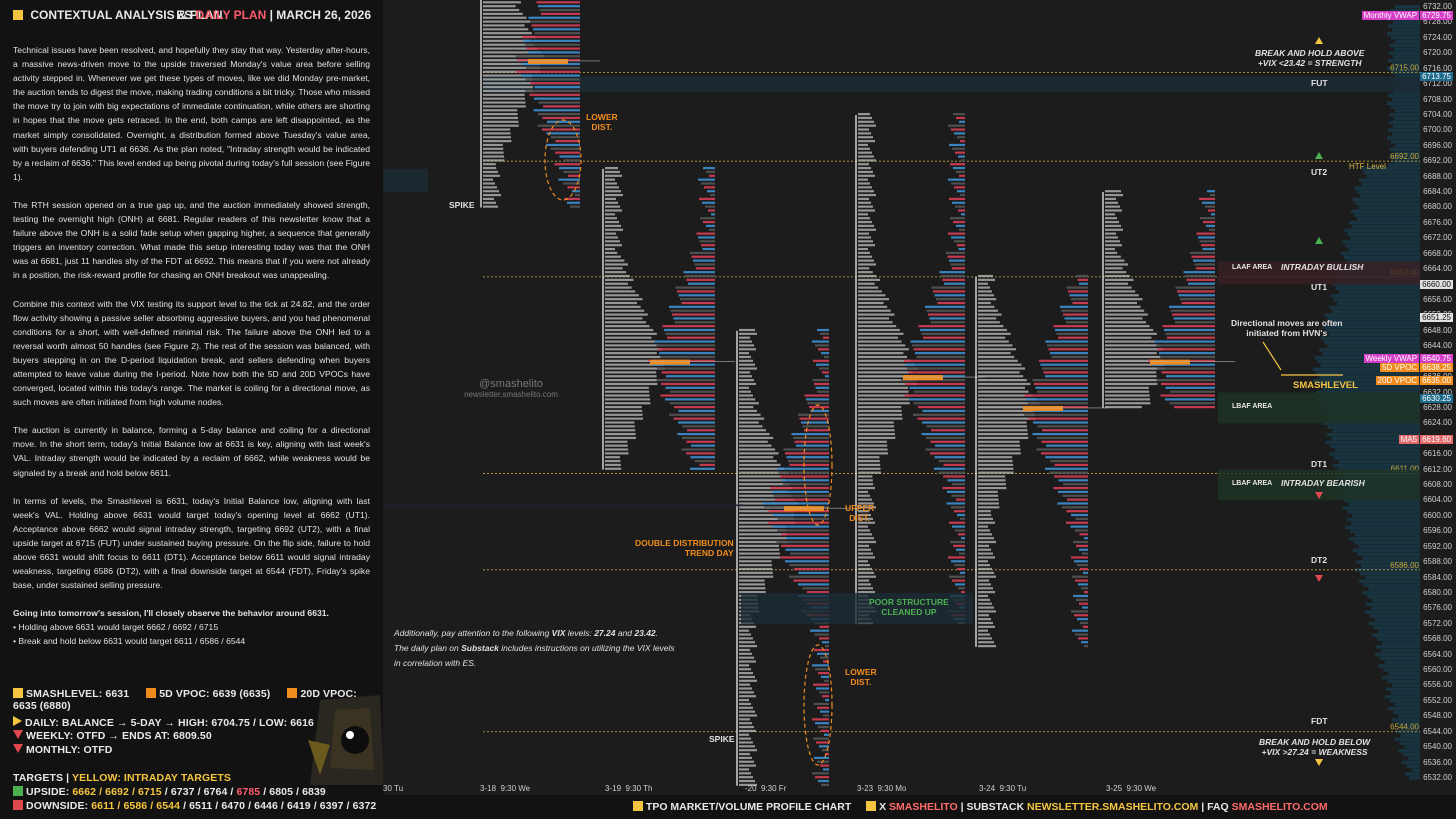  I want to click on downside-label: DOWNSIDE:, so click(57, 806).